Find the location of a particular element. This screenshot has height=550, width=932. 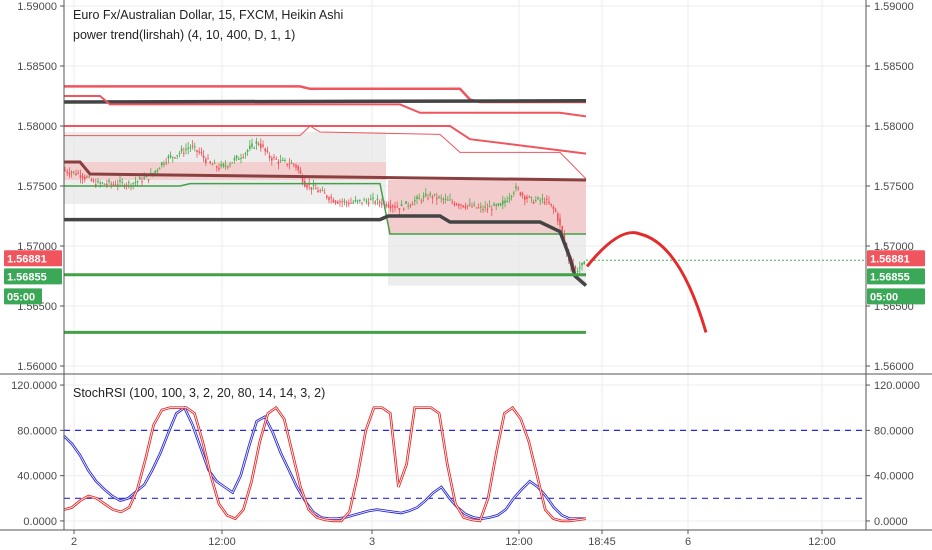

stoch-right-tick-label: 40.0000 is located at coordinates (894, 477).